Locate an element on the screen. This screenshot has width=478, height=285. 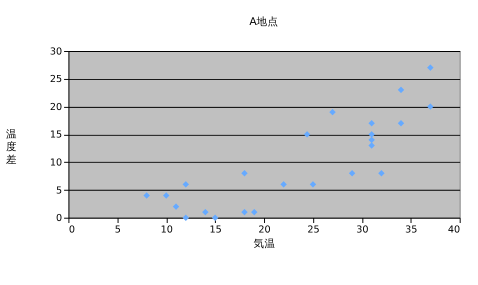
y-axis-title: 温度差 is located at coordinates (11, 147).